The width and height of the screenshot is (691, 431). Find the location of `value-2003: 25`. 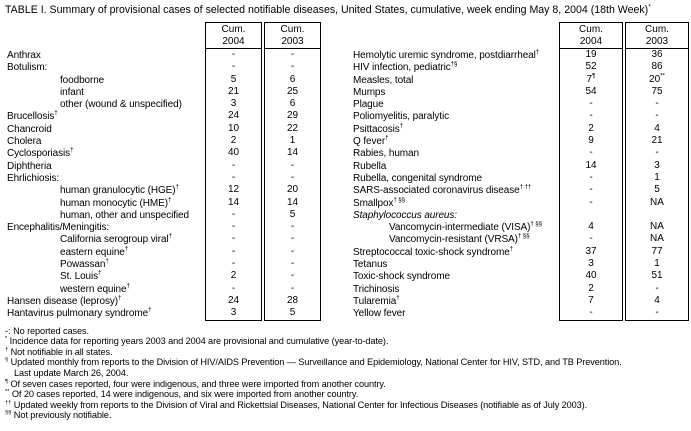

value-2003: 25 is located at coordinates (292, 91).